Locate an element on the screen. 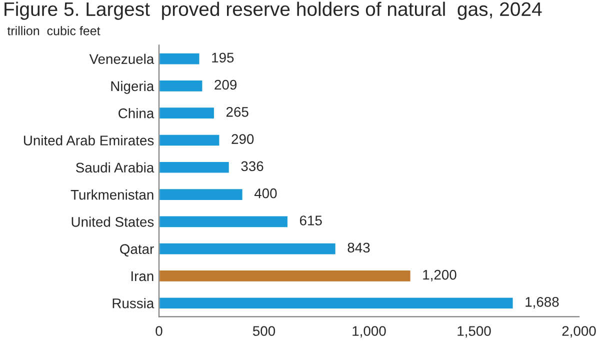 The height and width of the screenshot is (348, 600). y-tick-label: Nigeria is located at coordinates (132, 87).